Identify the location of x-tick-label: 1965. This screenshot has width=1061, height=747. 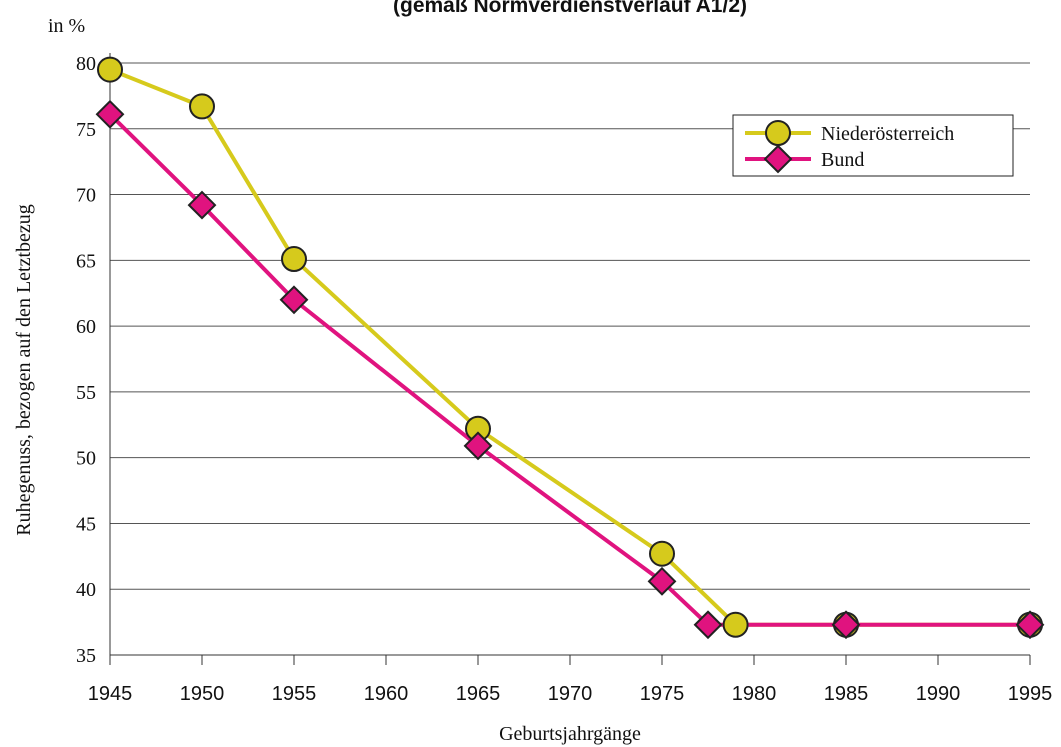
(478, 694).